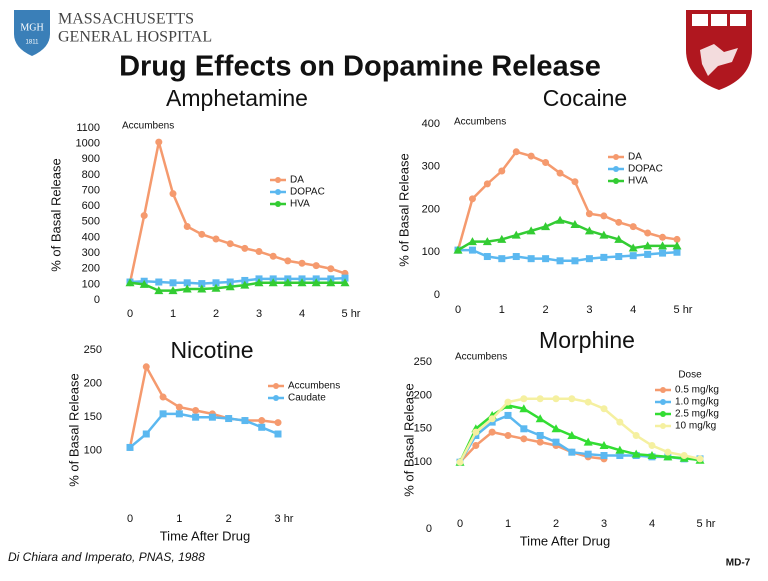  I want to click on x-tick-label: 3 hr, so click(284, 519).